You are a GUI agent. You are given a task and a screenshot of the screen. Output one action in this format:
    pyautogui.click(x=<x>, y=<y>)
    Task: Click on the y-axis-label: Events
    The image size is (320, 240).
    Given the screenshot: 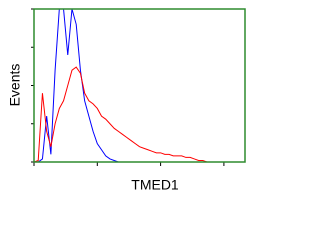 What is the action you would take?
    pyautogui.click(x=15, y=85)
    